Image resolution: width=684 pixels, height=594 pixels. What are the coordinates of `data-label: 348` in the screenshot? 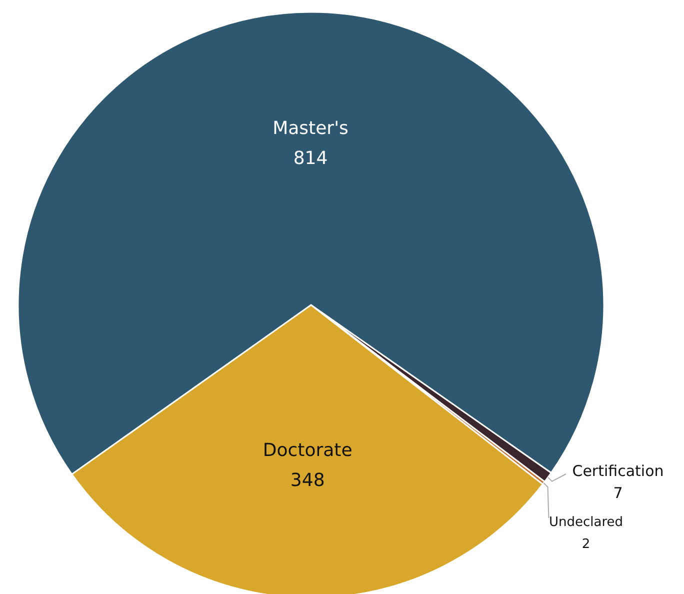 It's located at (307, 481).